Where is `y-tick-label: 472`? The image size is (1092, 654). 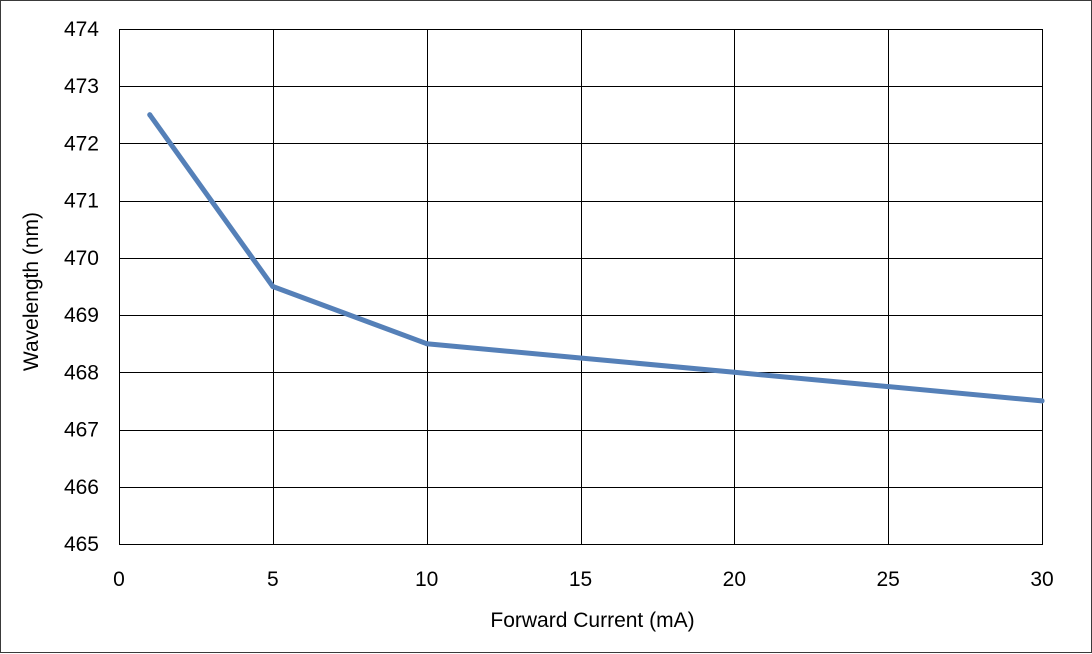
y-tick-label: 472 is located at coordinates (81, 143).